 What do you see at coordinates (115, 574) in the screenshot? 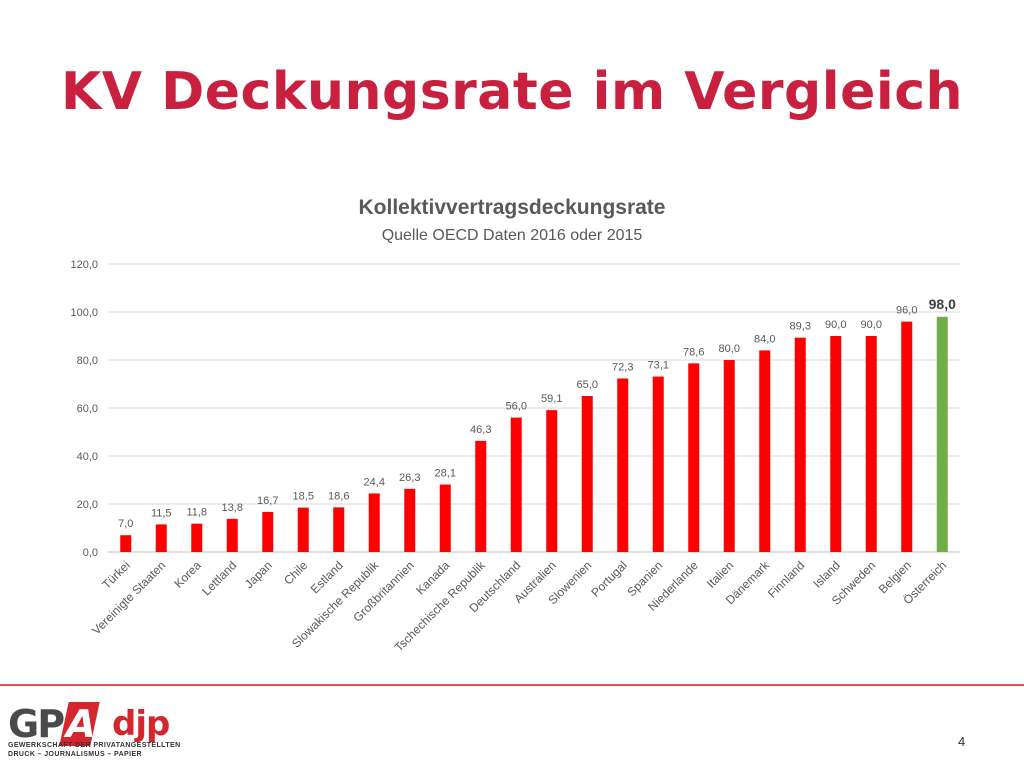
I see `x-category-label: Türkei` at bounding box center [115, 574].